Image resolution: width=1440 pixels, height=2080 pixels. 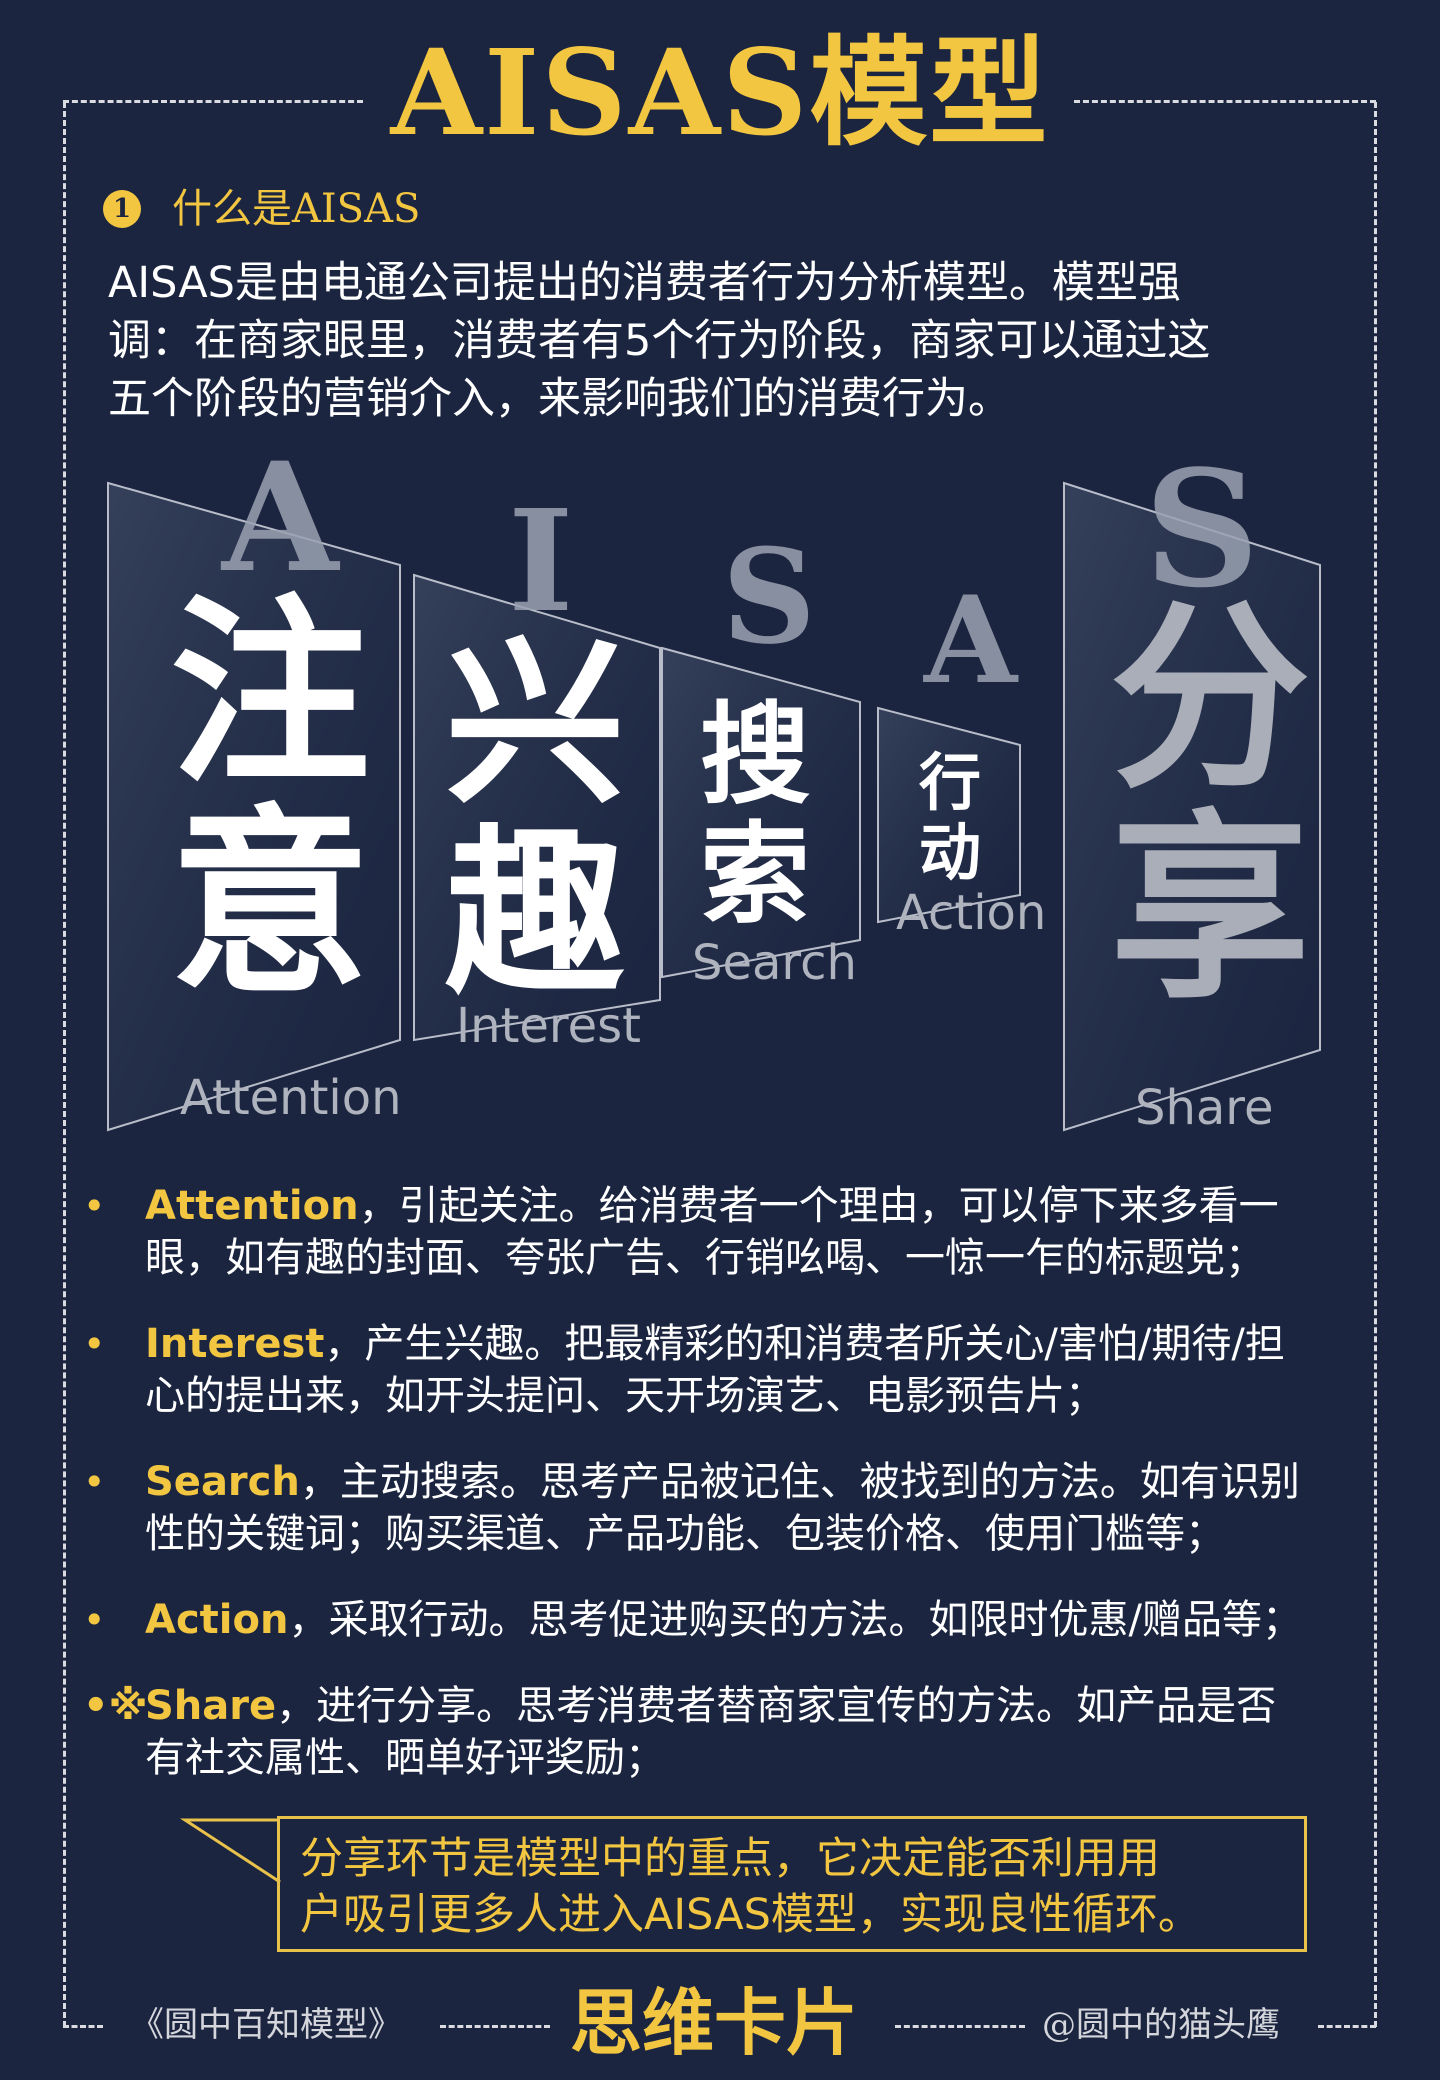 What do you see at coordinates (269, 904) in the screenshot?
I see `stage-cn-char: 意` at bounding box center [269, 904].